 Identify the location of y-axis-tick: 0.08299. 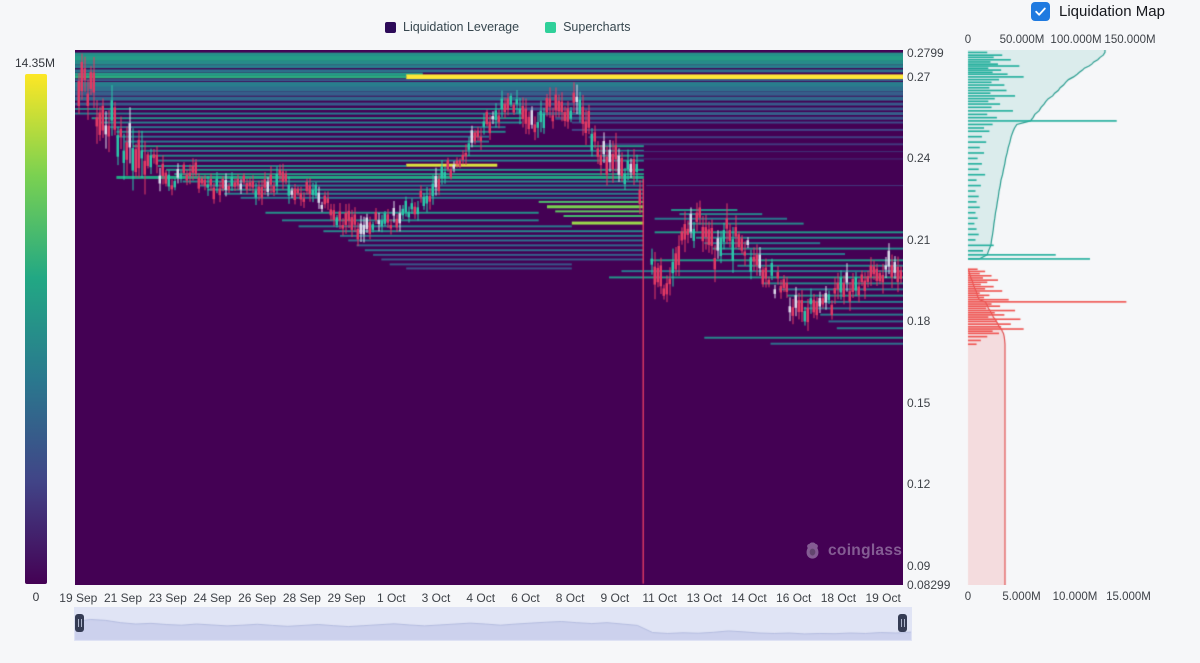
(929, 585).